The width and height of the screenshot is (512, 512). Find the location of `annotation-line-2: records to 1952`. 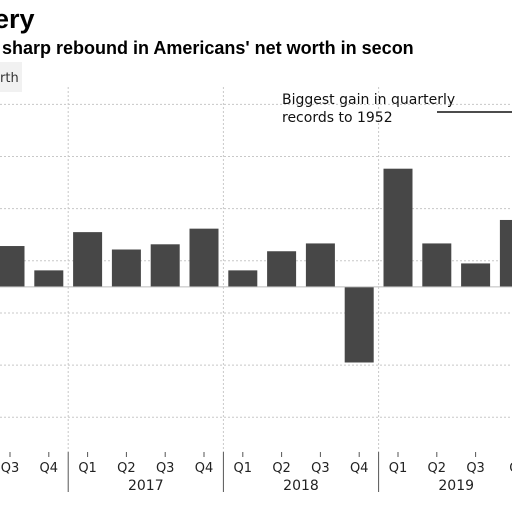

annotation-line-2: records to 1952 is located at coordinates (337, 118).